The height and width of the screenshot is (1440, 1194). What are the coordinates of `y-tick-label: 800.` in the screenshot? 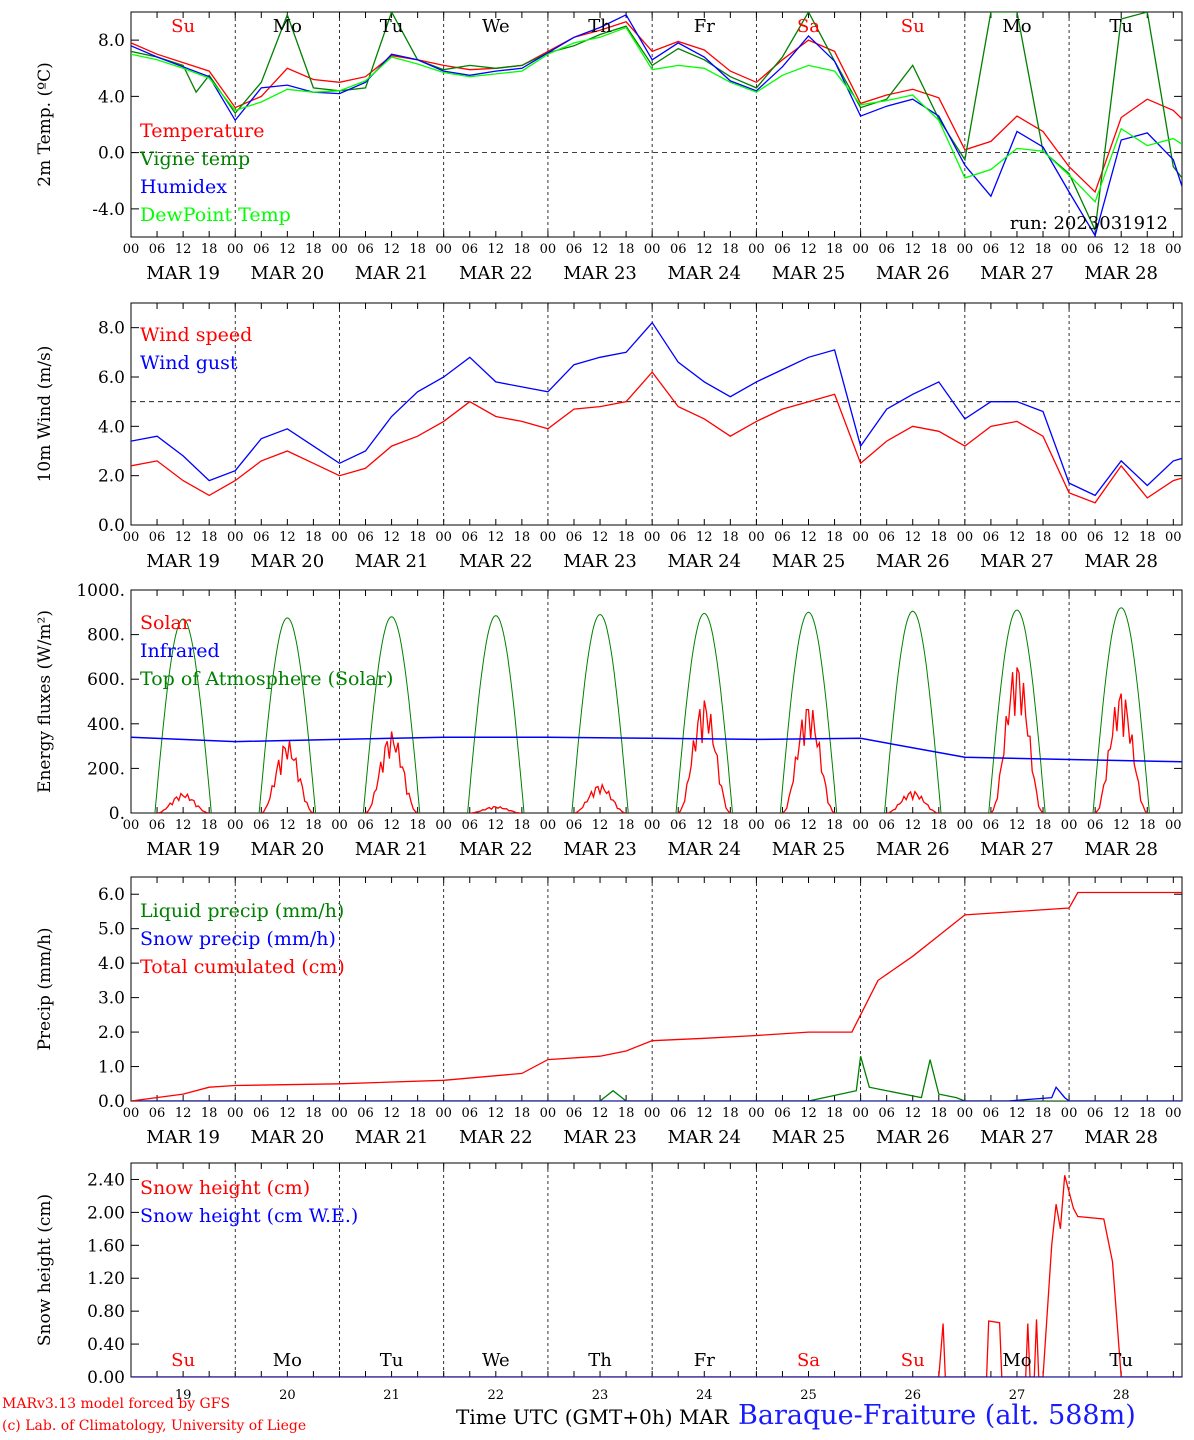 It's located at (106, 636).